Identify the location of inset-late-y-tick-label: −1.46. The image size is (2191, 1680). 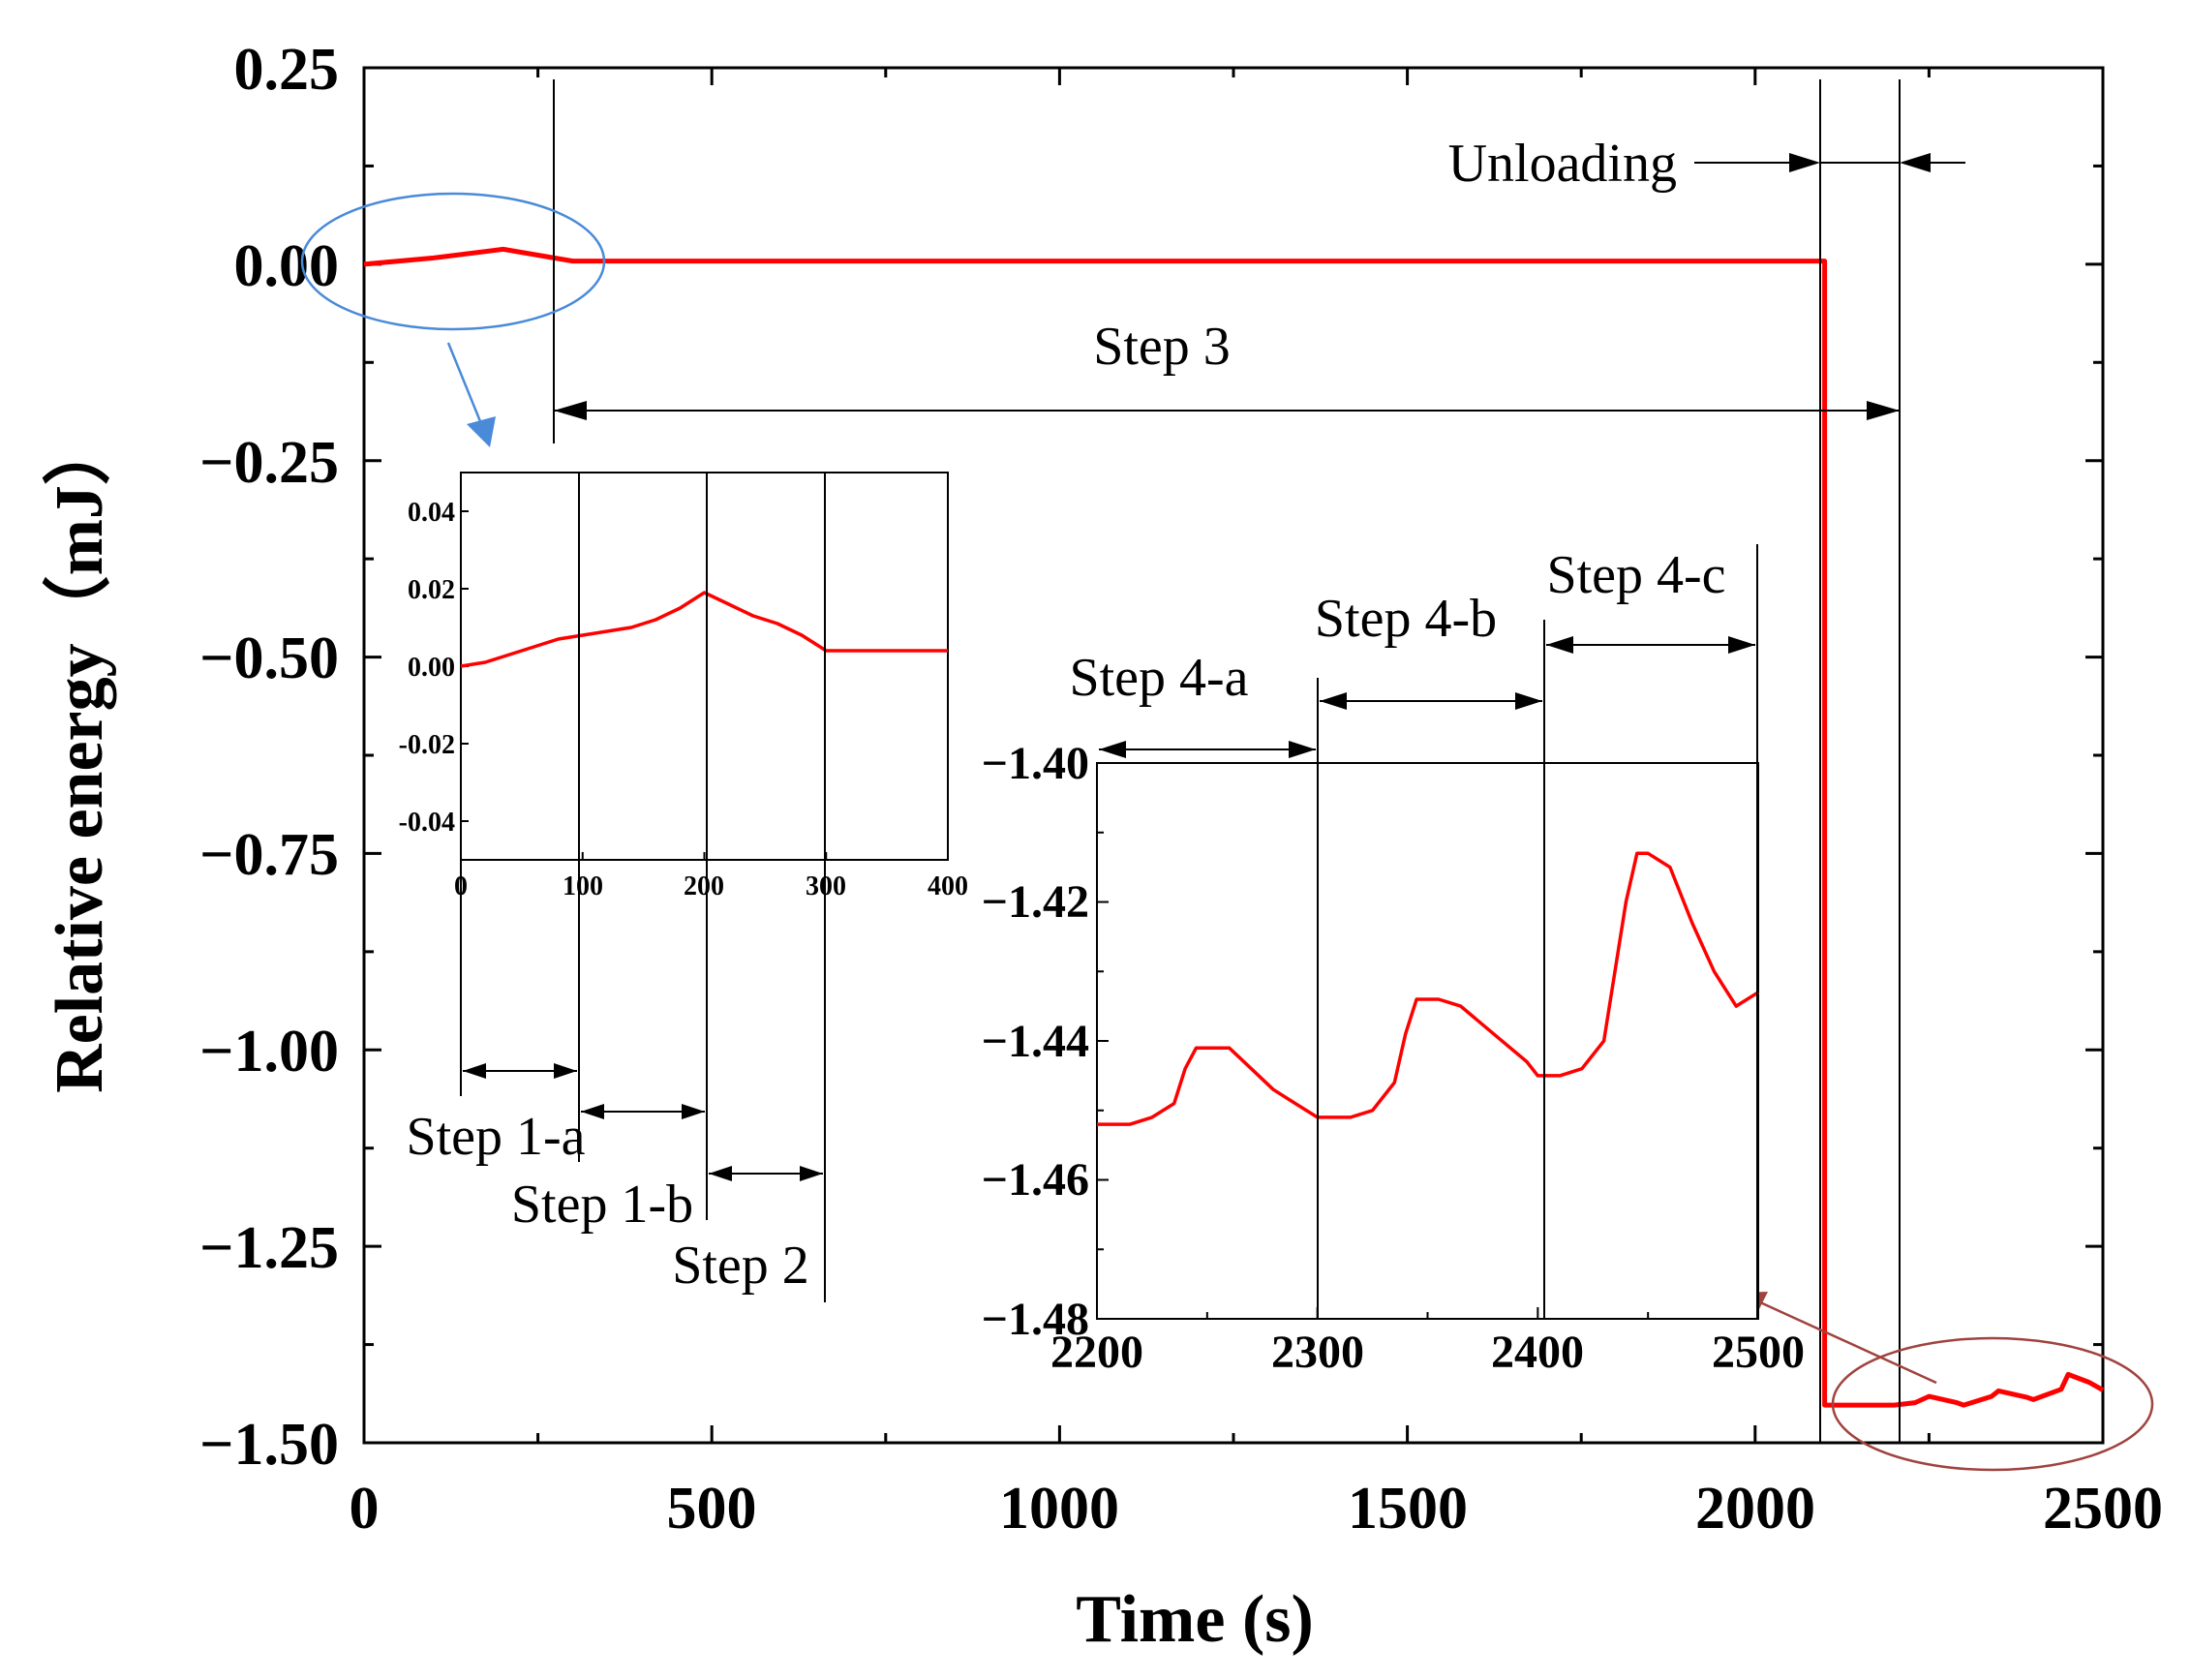
(1035, 1180).